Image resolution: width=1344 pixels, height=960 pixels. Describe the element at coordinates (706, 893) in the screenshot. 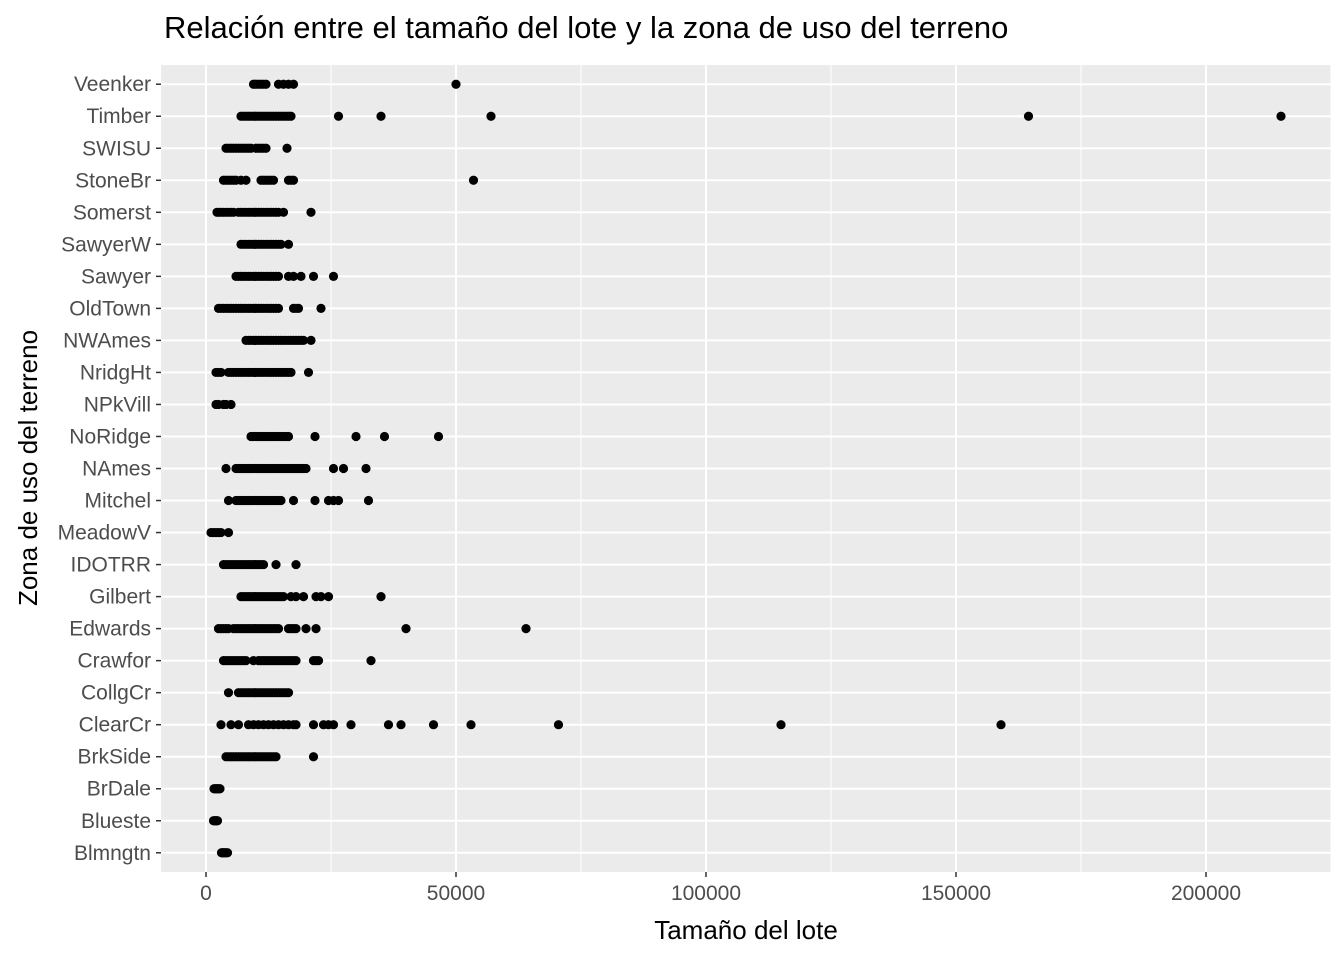

I see `x-tick-label: 100000` at that location.